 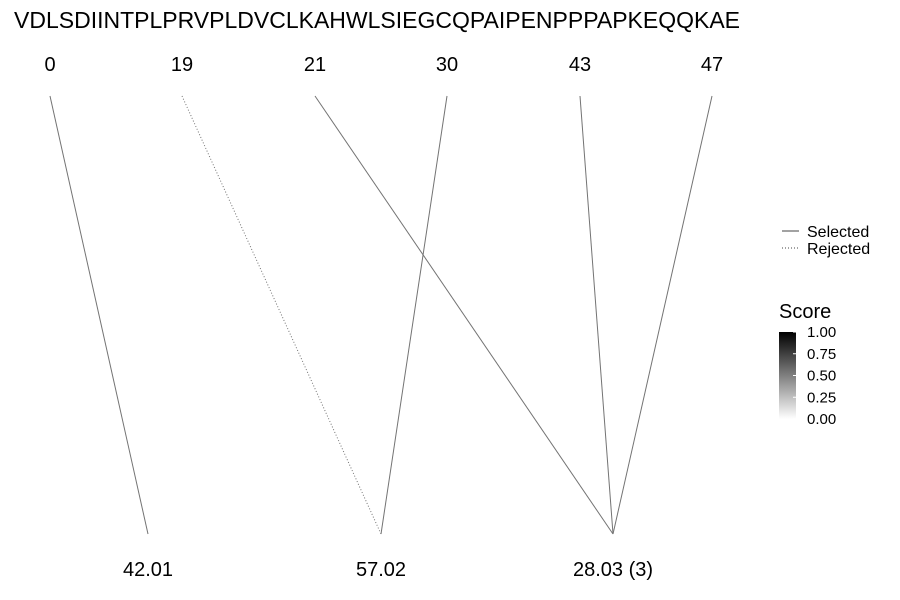 I want to click on score-legend: Score 1.00 0.75 0.50 0.25 0.00, so click(x=807, y=364).